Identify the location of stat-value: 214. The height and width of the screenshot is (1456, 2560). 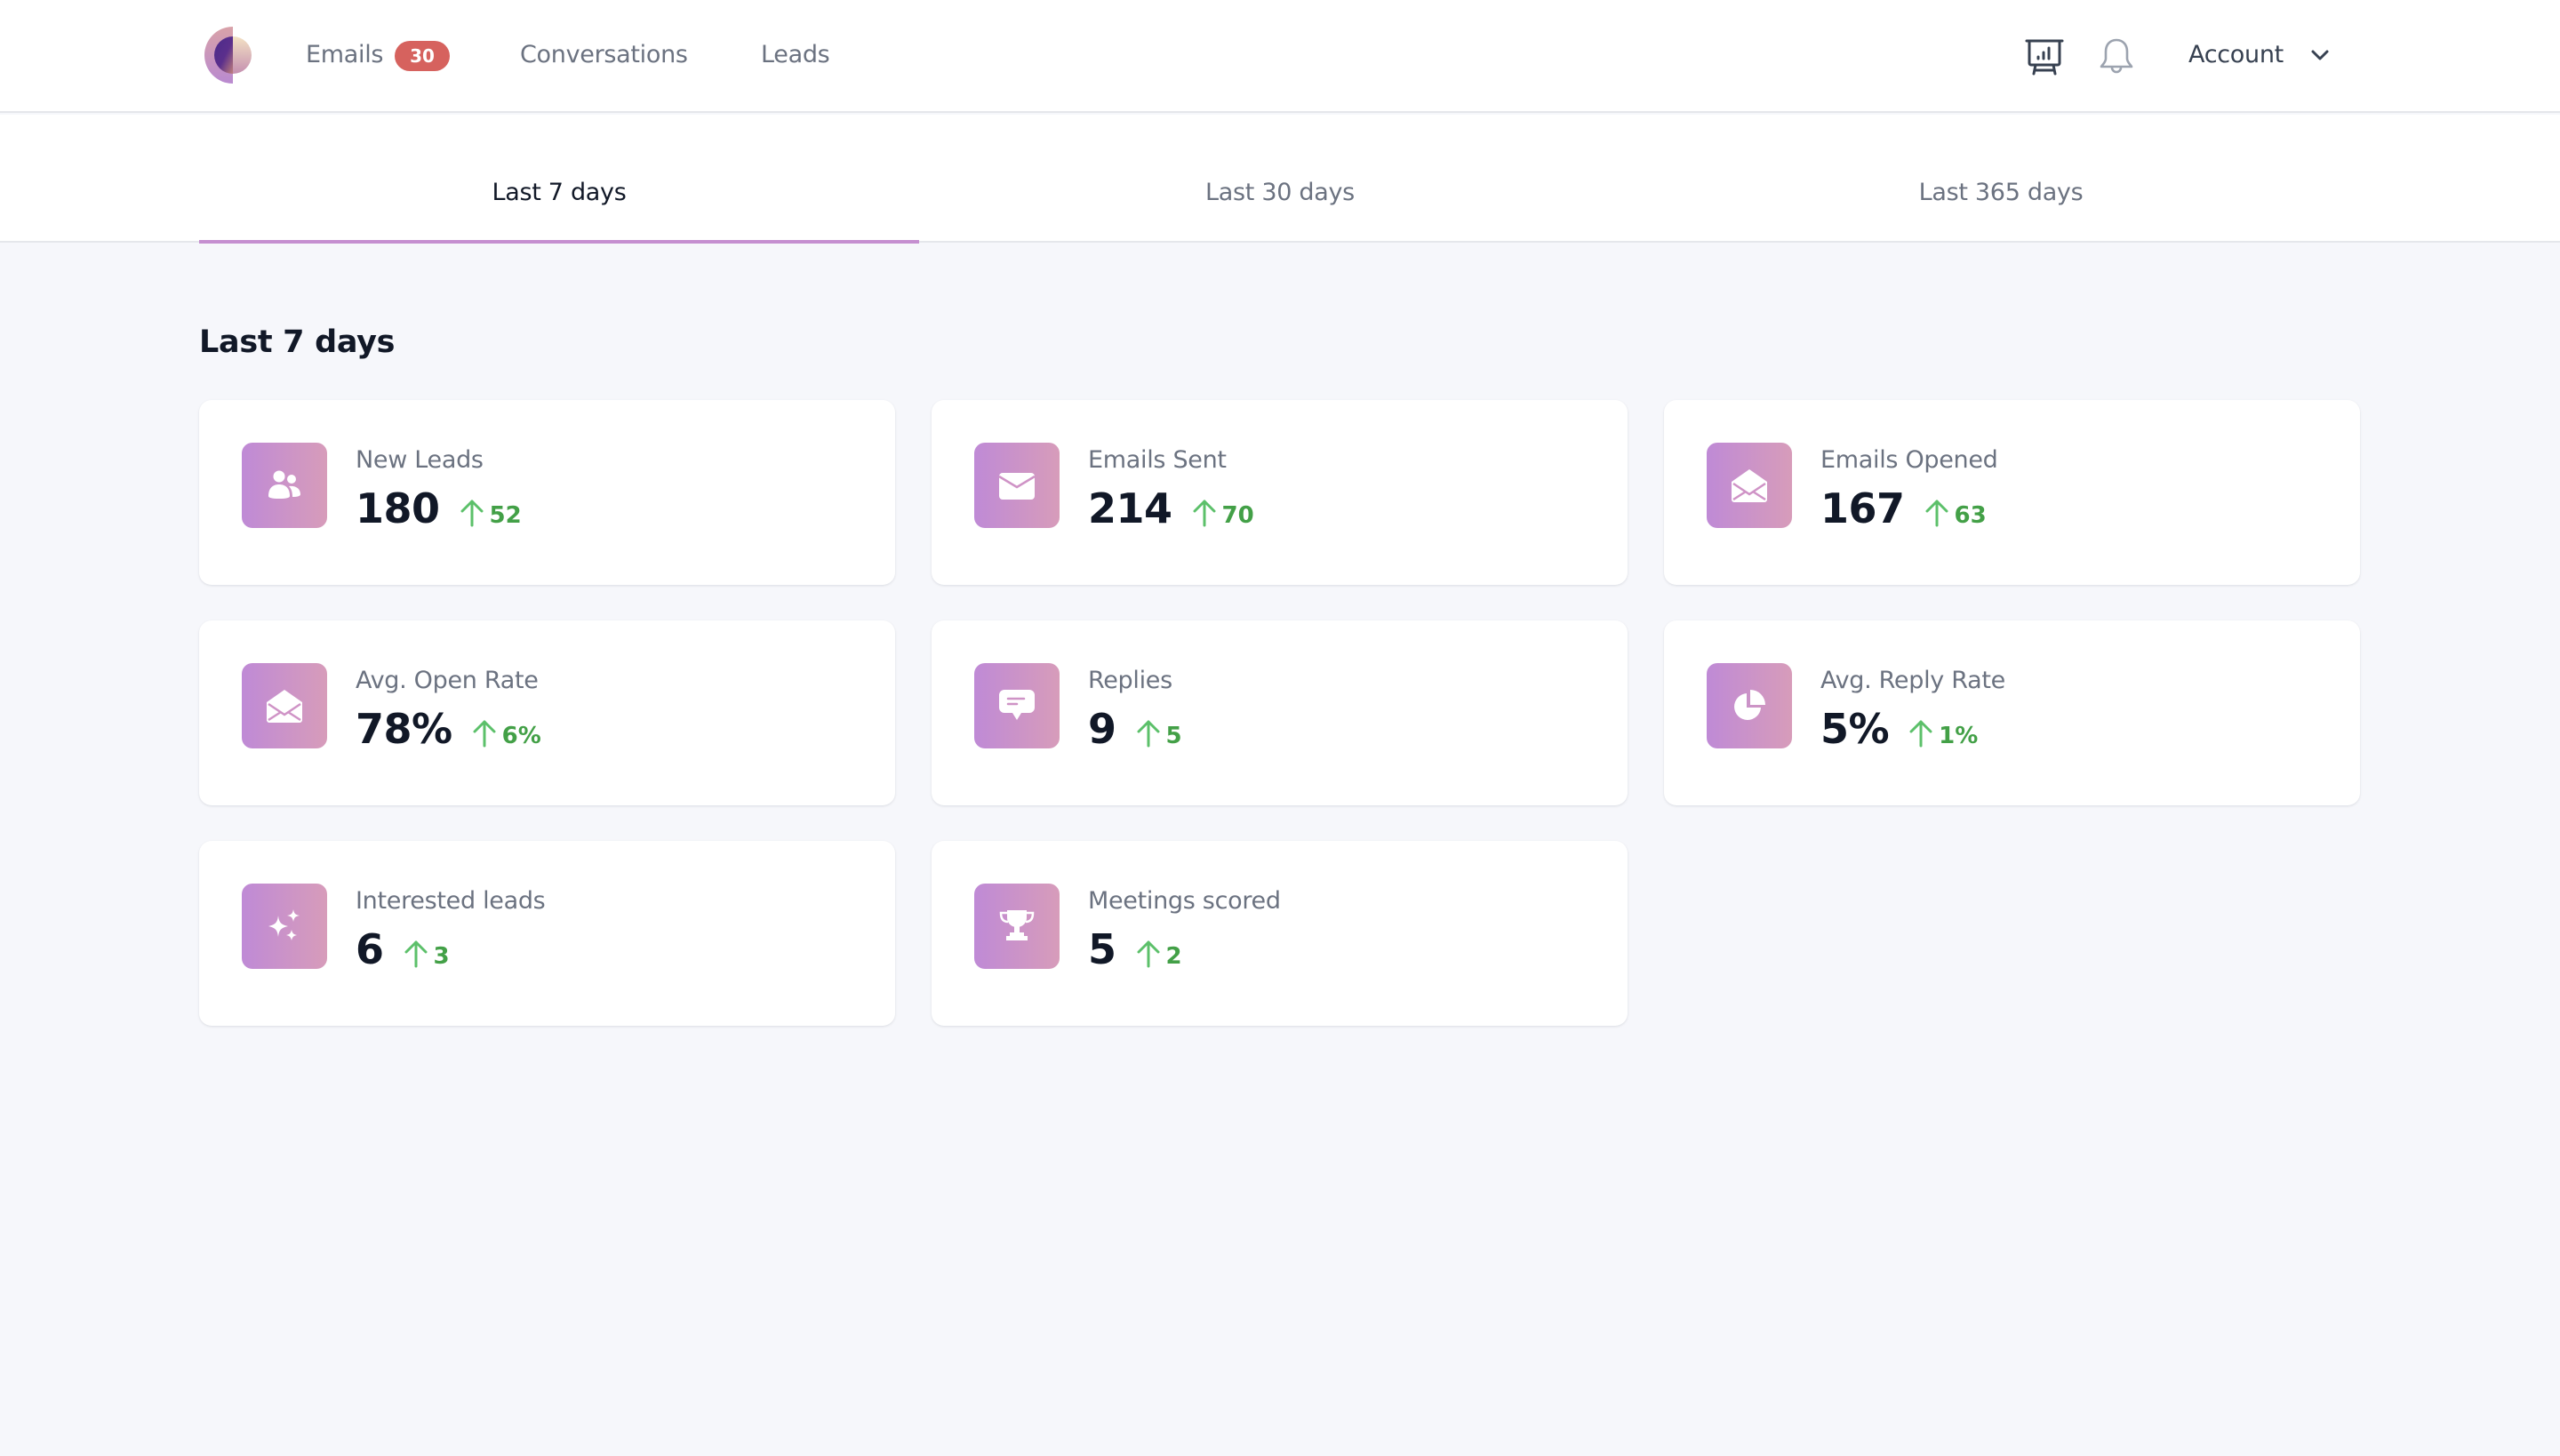
(1130, 508).